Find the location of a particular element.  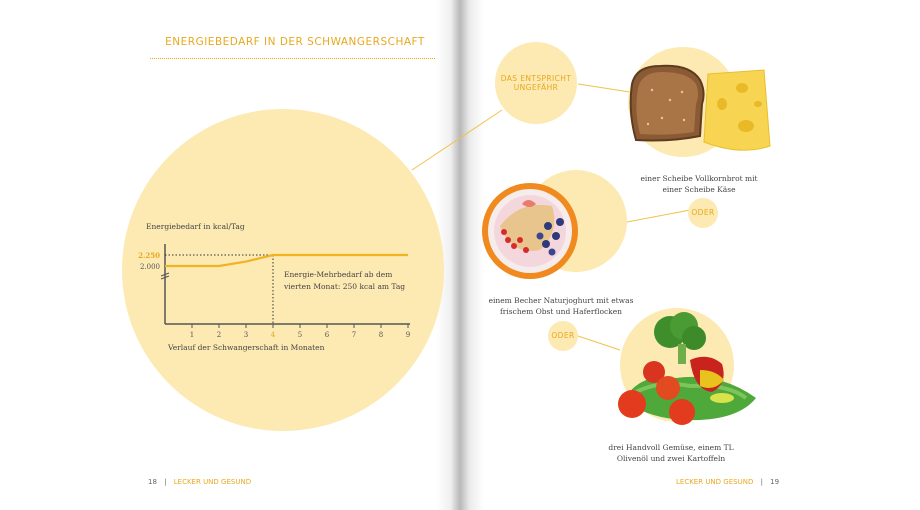

footer-left: 18 | LECKER UND GESUND is located at coordinates (199, 482).